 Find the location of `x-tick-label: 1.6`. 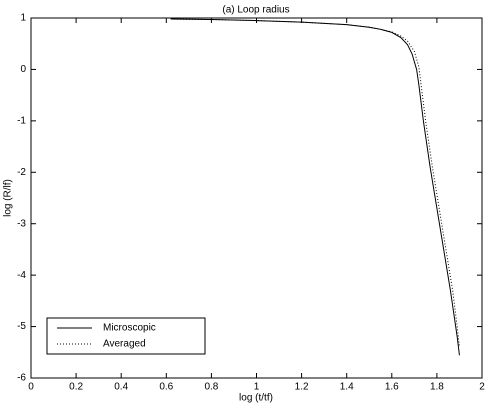

x-tick-label: 1.6 is located at coordinates (392, 387).